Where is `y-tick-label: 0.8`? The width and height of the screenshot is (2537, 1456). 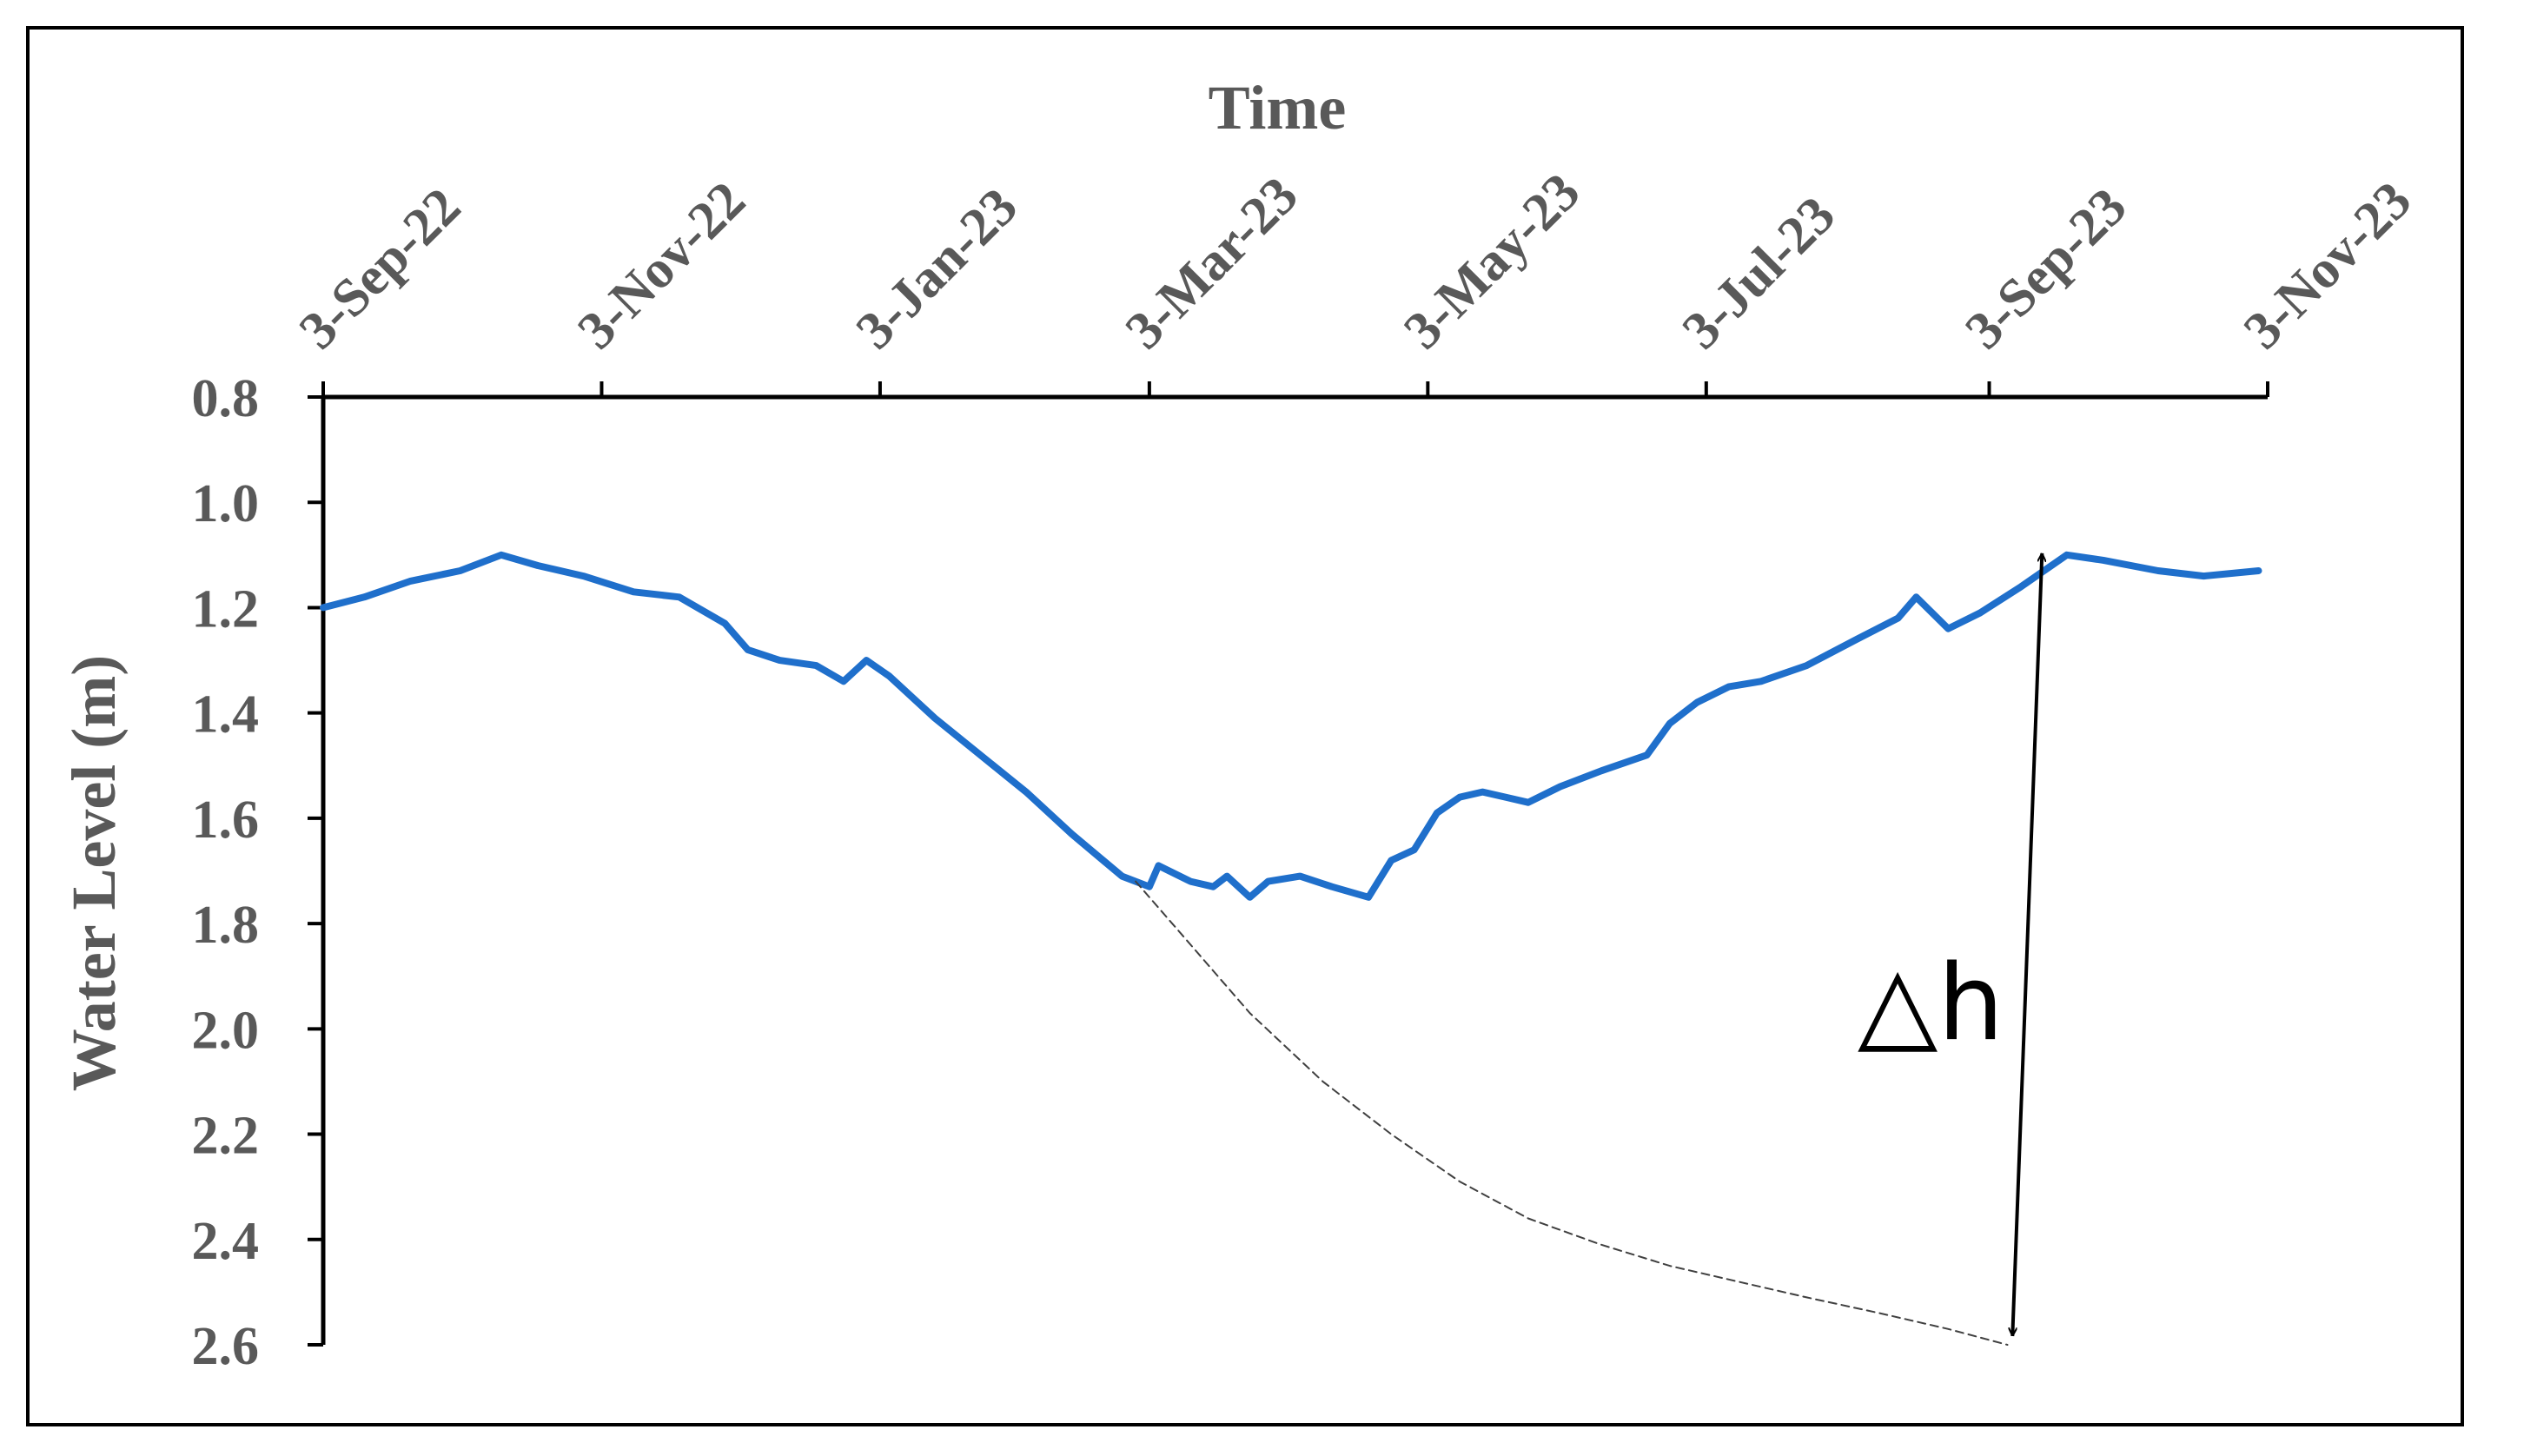
y-tick-label: 0.8 is located at coordinates (226, 398).